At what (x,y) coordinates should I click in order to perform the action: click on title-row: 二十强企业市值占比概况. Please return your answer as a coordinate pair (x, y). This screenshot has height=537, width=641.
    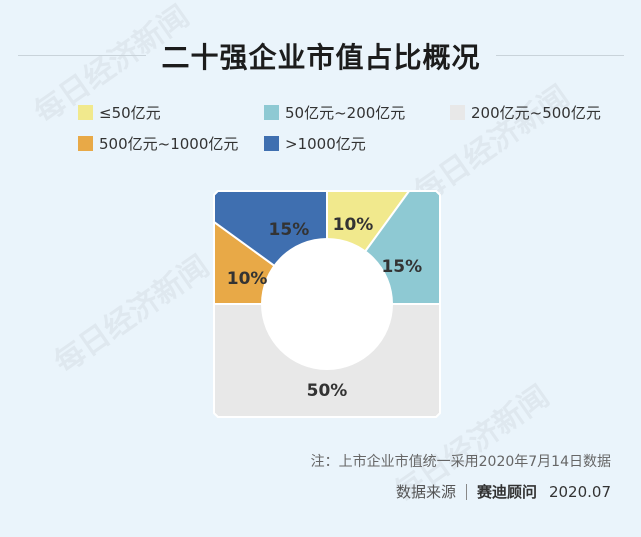
    Looking at the image, I should click on (320, 55).